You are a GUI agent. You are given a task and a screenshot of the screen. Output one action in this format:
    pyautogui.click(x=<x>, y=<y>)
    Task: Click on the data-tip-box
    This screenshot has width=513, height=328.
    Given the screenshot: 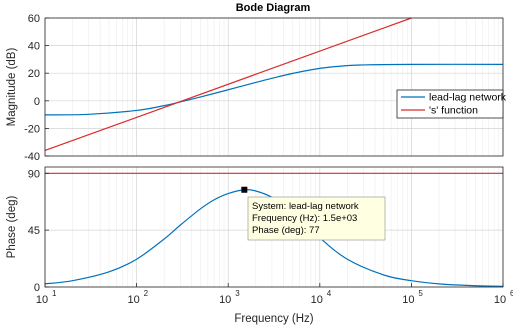 What is the action you would take?
    pyautogui.click(x=316, y=218)
    